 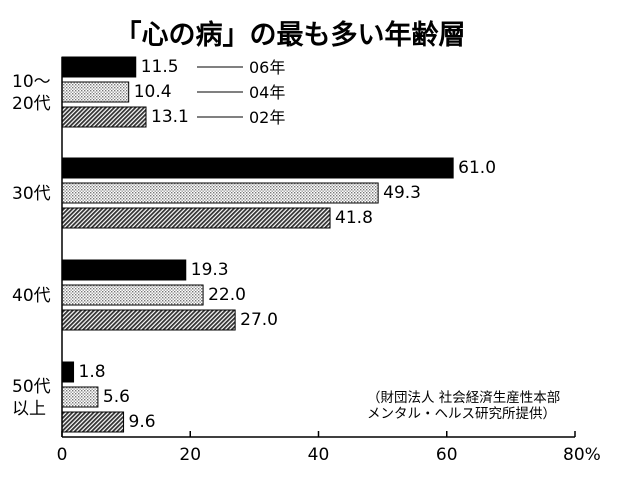 What do you see at coordinates (241, 92) in the screenshot?
I see `legend: 06年 04年 02年` at bounding box center [241, 92].